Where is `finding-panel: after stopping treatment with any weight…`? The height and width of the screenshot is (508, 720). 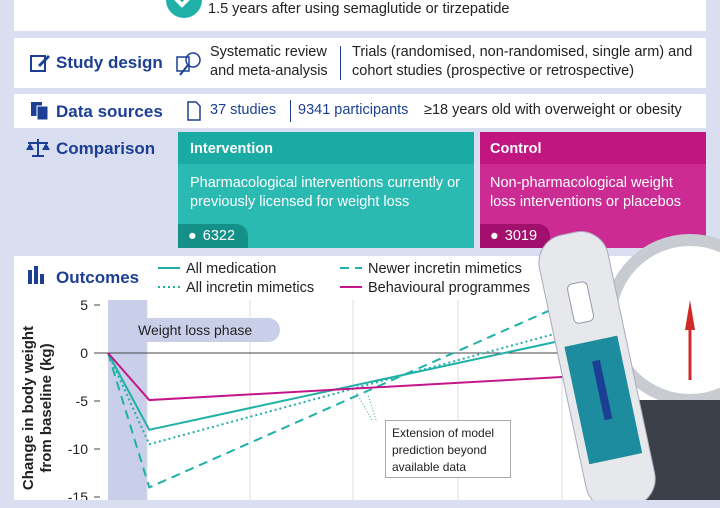 finding-panel: after stopping treatment with any weight… is located at coordinates (360, 15).